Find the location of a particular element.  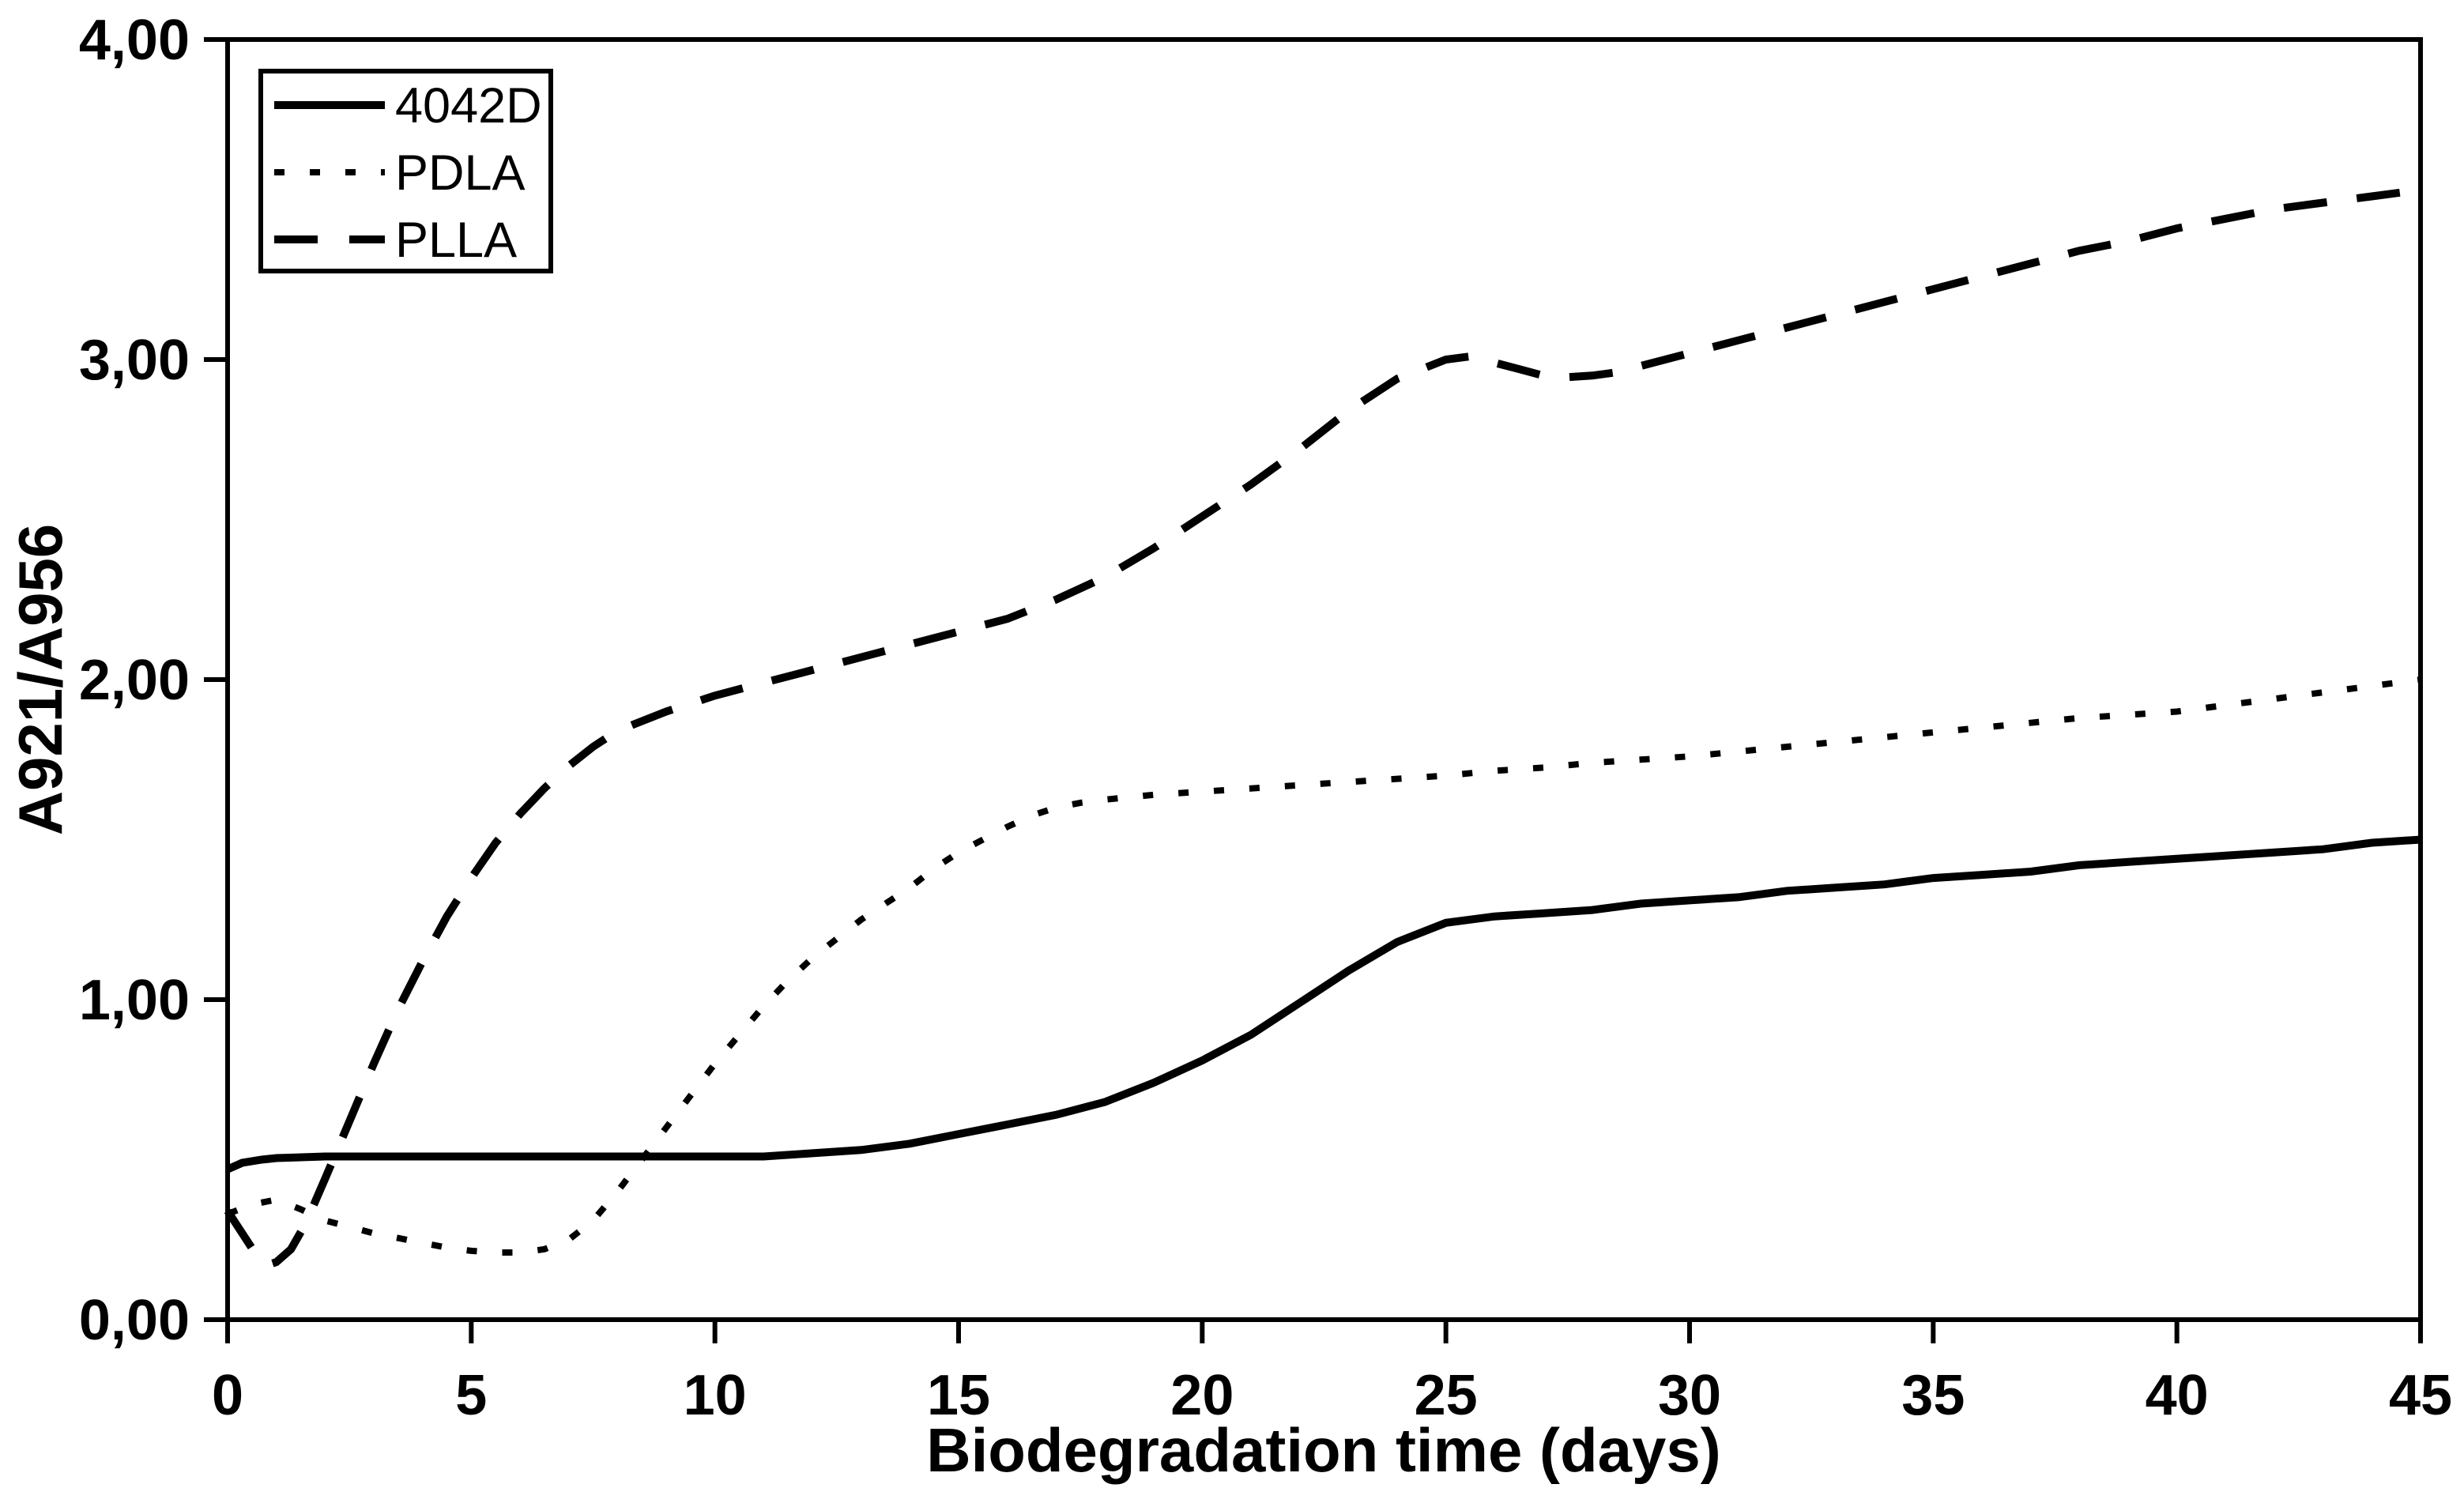

y-tick-label: 2,00 is located at coordinates (134, 680).